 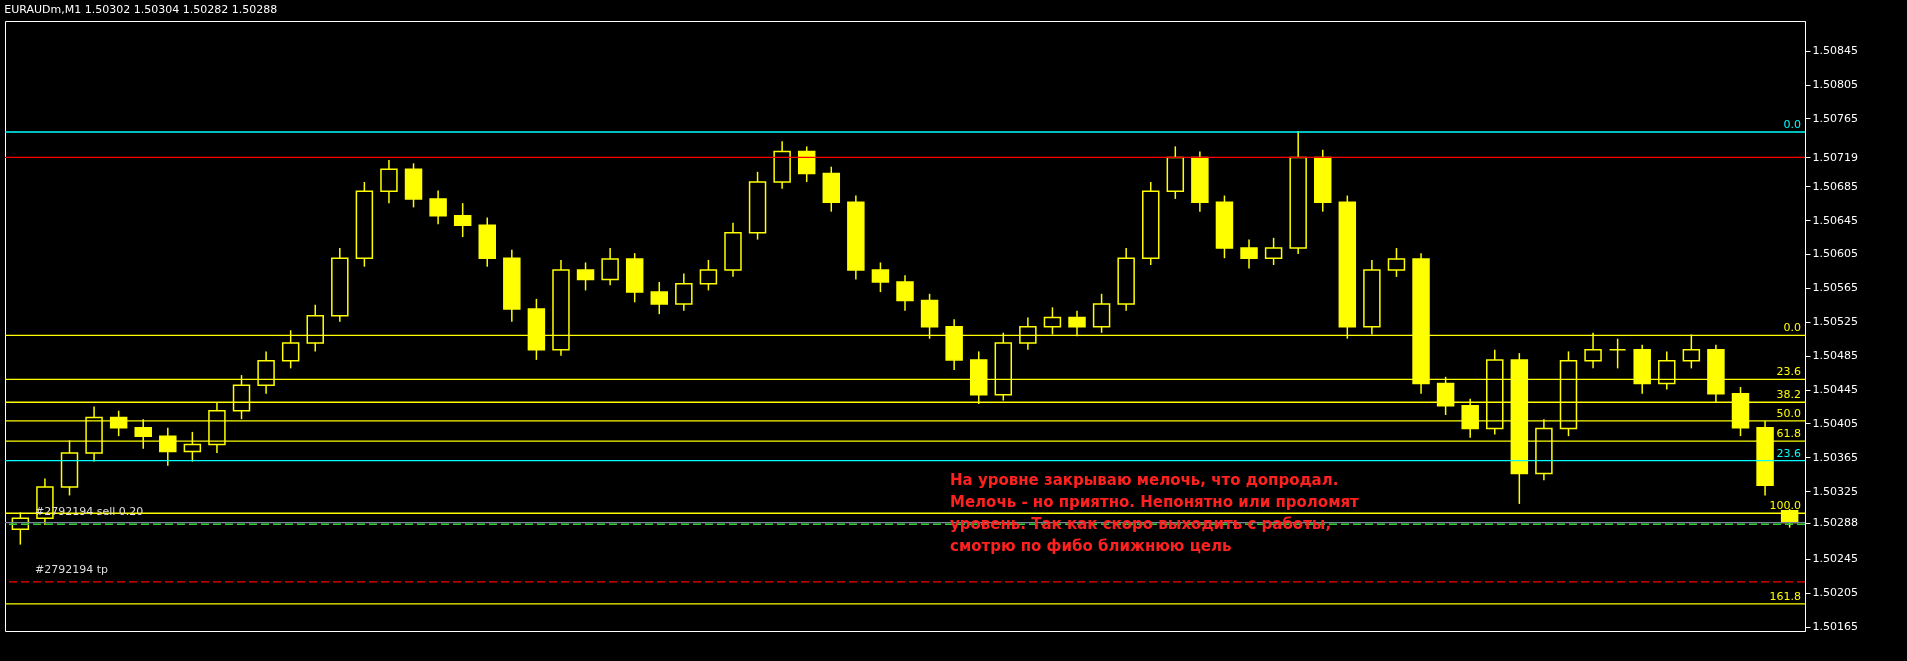 I want to click on y-tick-label: 1.50805, so click(x=1835, y=85).